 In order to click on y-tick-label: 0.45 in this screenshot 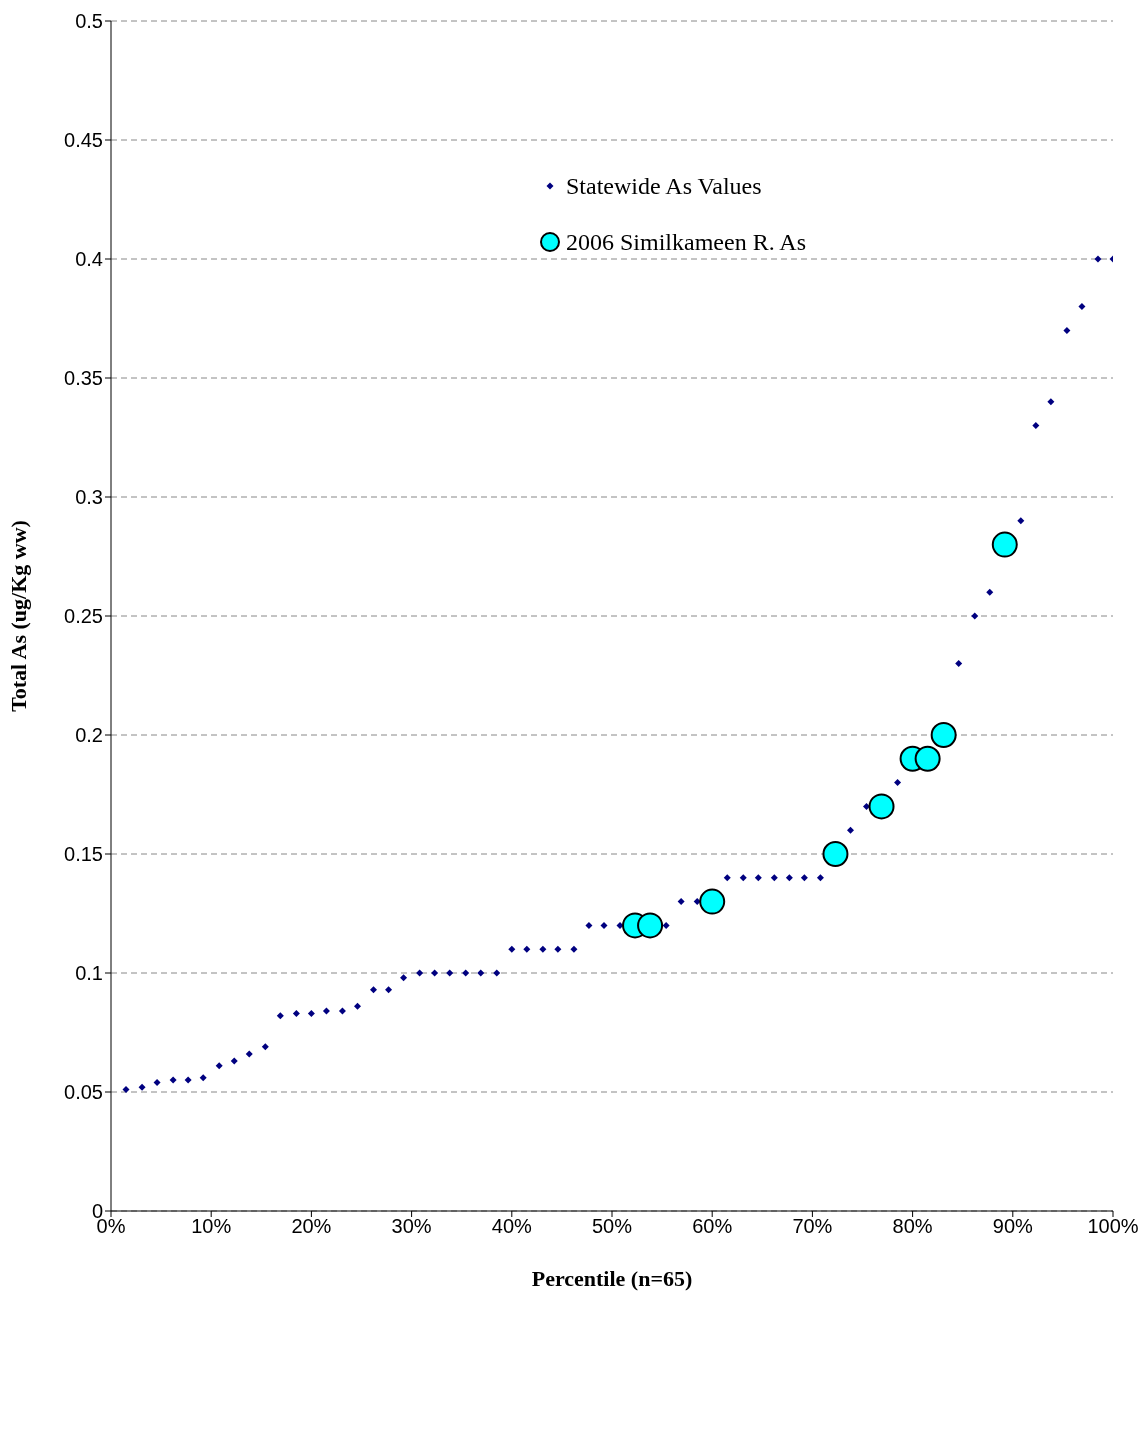, I will do `click(83, 140)`.